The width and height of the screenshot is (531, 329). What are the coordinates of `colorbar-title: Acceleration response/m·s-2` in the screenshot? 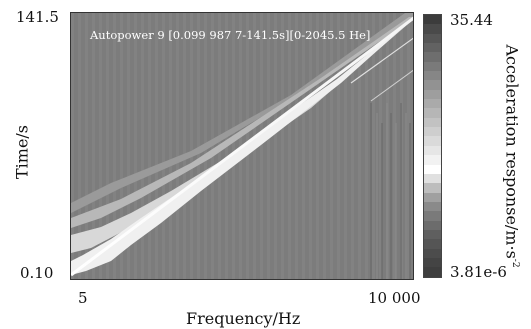 It's located at (512, 155).